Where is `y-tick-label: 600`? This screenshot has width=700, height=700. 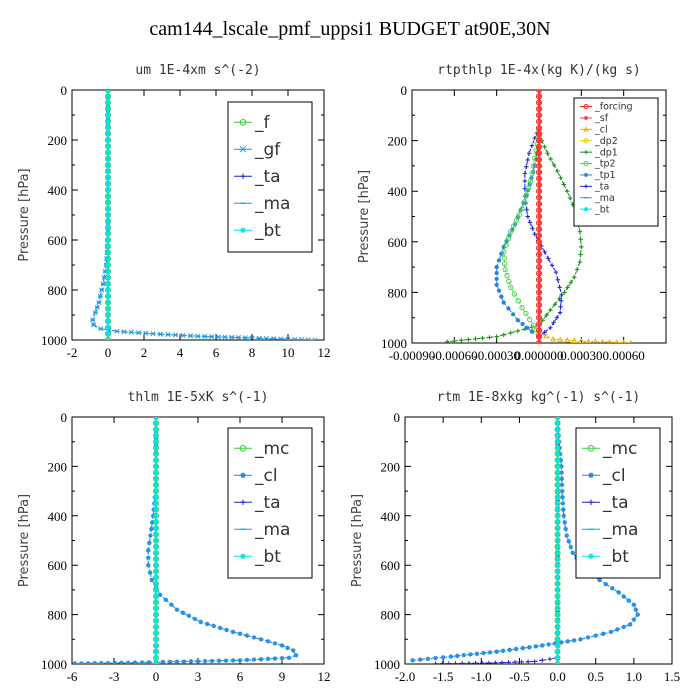 y-tick-label: 600 is located at coordinates (398, 242).